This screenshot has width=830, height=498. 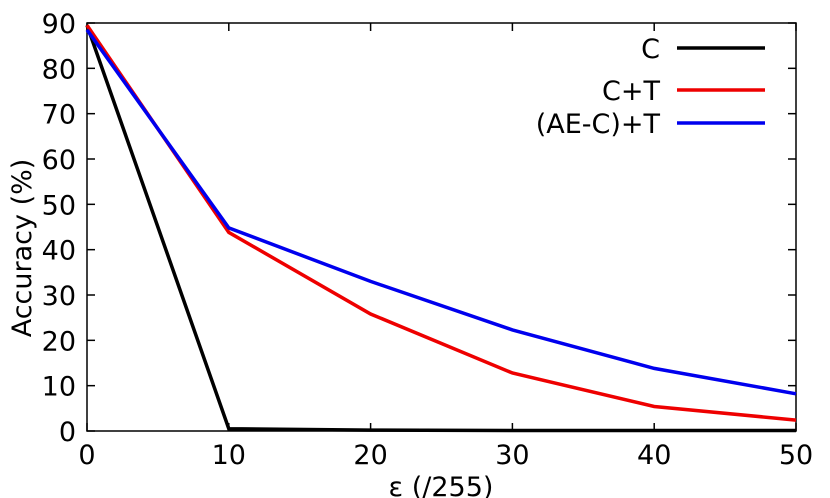 What do you see at coordinates (796, 455) in the screenshot?
I see `x-tick-label: 50` at bounding box center [796, 455].